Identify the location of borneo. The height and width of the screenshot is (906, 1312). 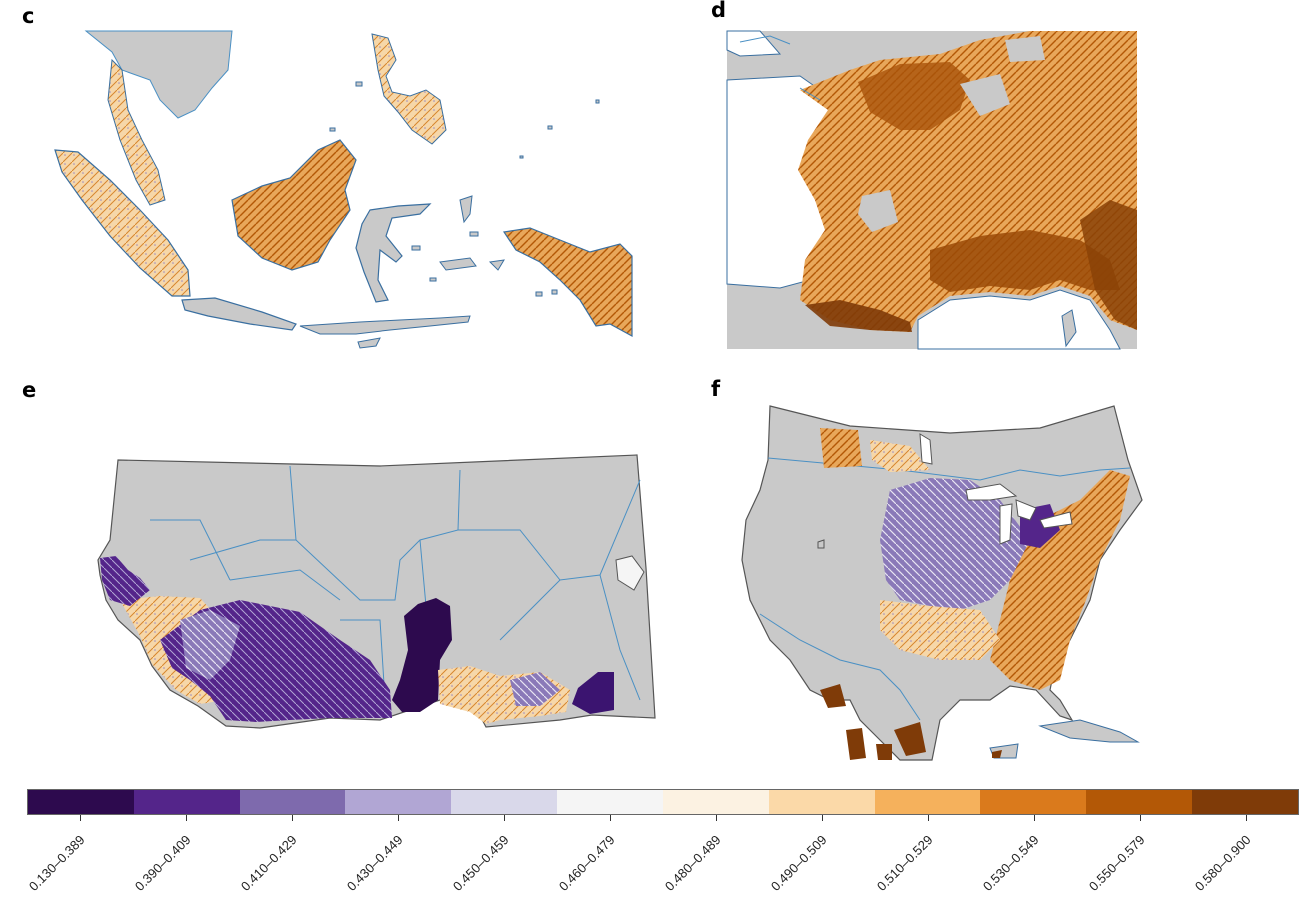
(294, 205).